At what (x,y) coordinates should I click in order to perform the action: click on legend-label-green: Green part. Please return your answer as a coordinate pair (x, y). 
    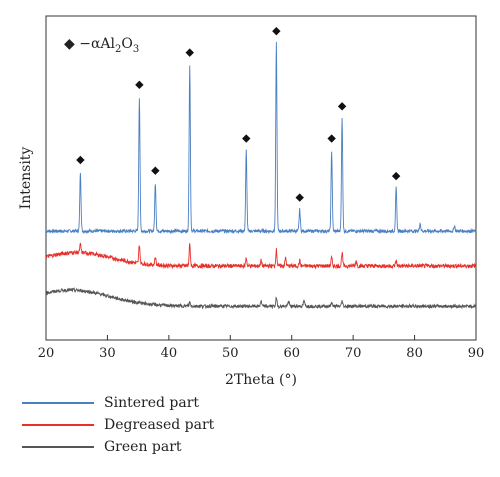
    Looking at the image, I should click on (143, 447).